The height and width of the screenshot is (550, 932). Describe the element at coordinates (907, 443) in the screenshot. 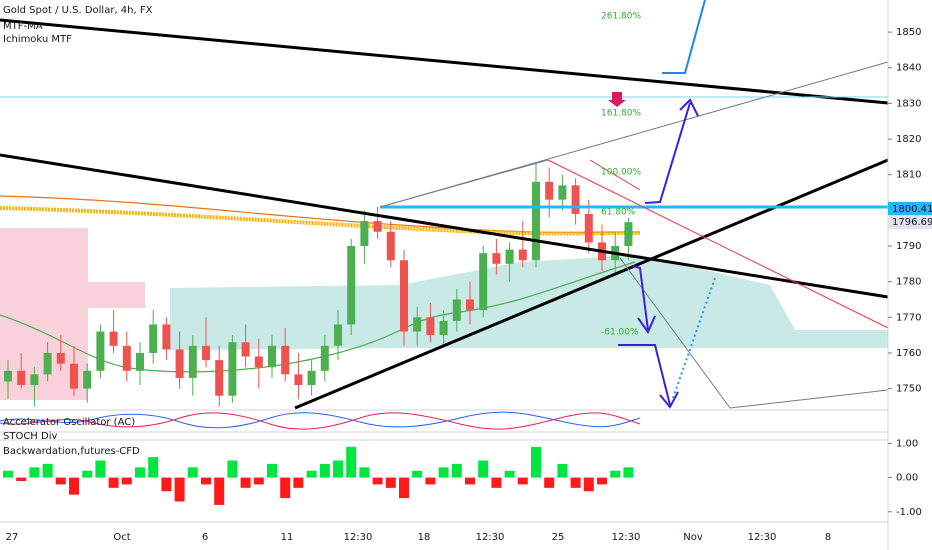

I see `y-tick-label: 1.00` at that location.